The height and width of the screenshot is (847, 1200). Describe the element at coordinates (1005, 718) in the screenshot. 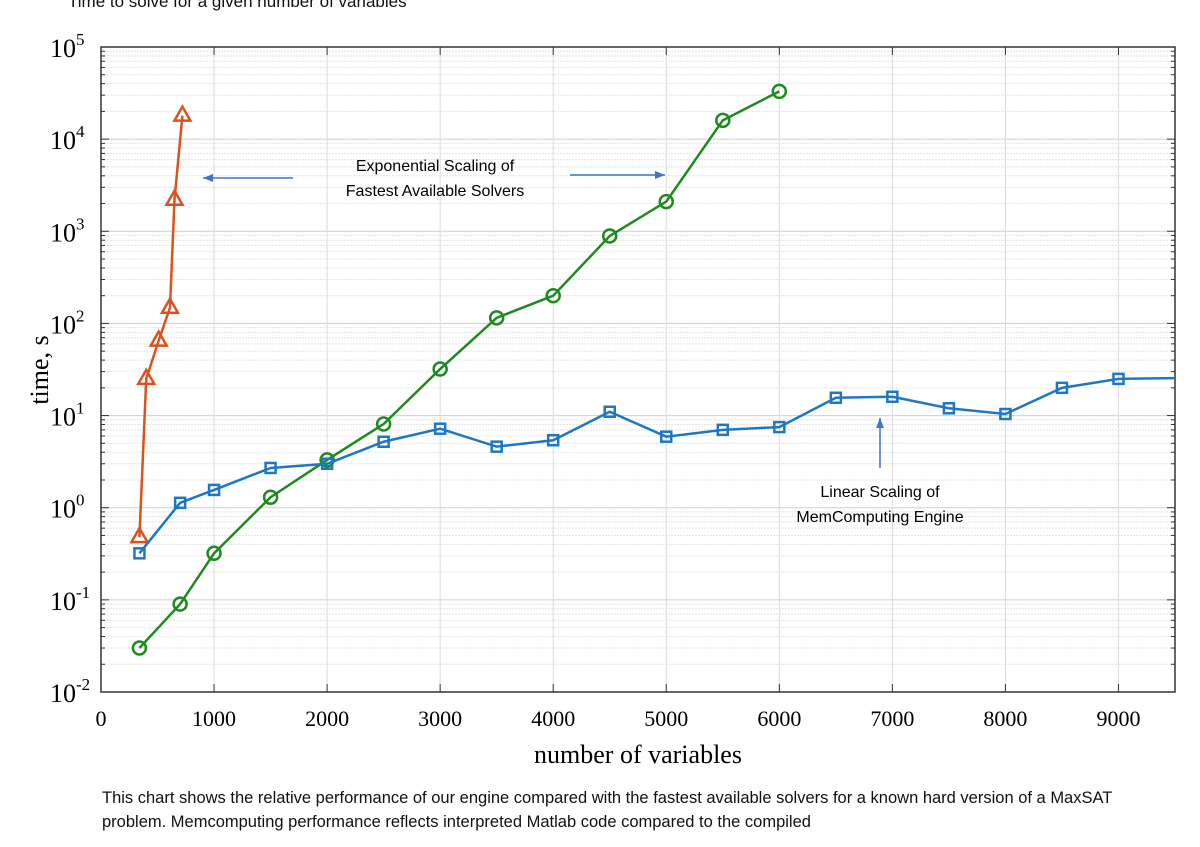

I see `x-tick-label: 8000` at that location.